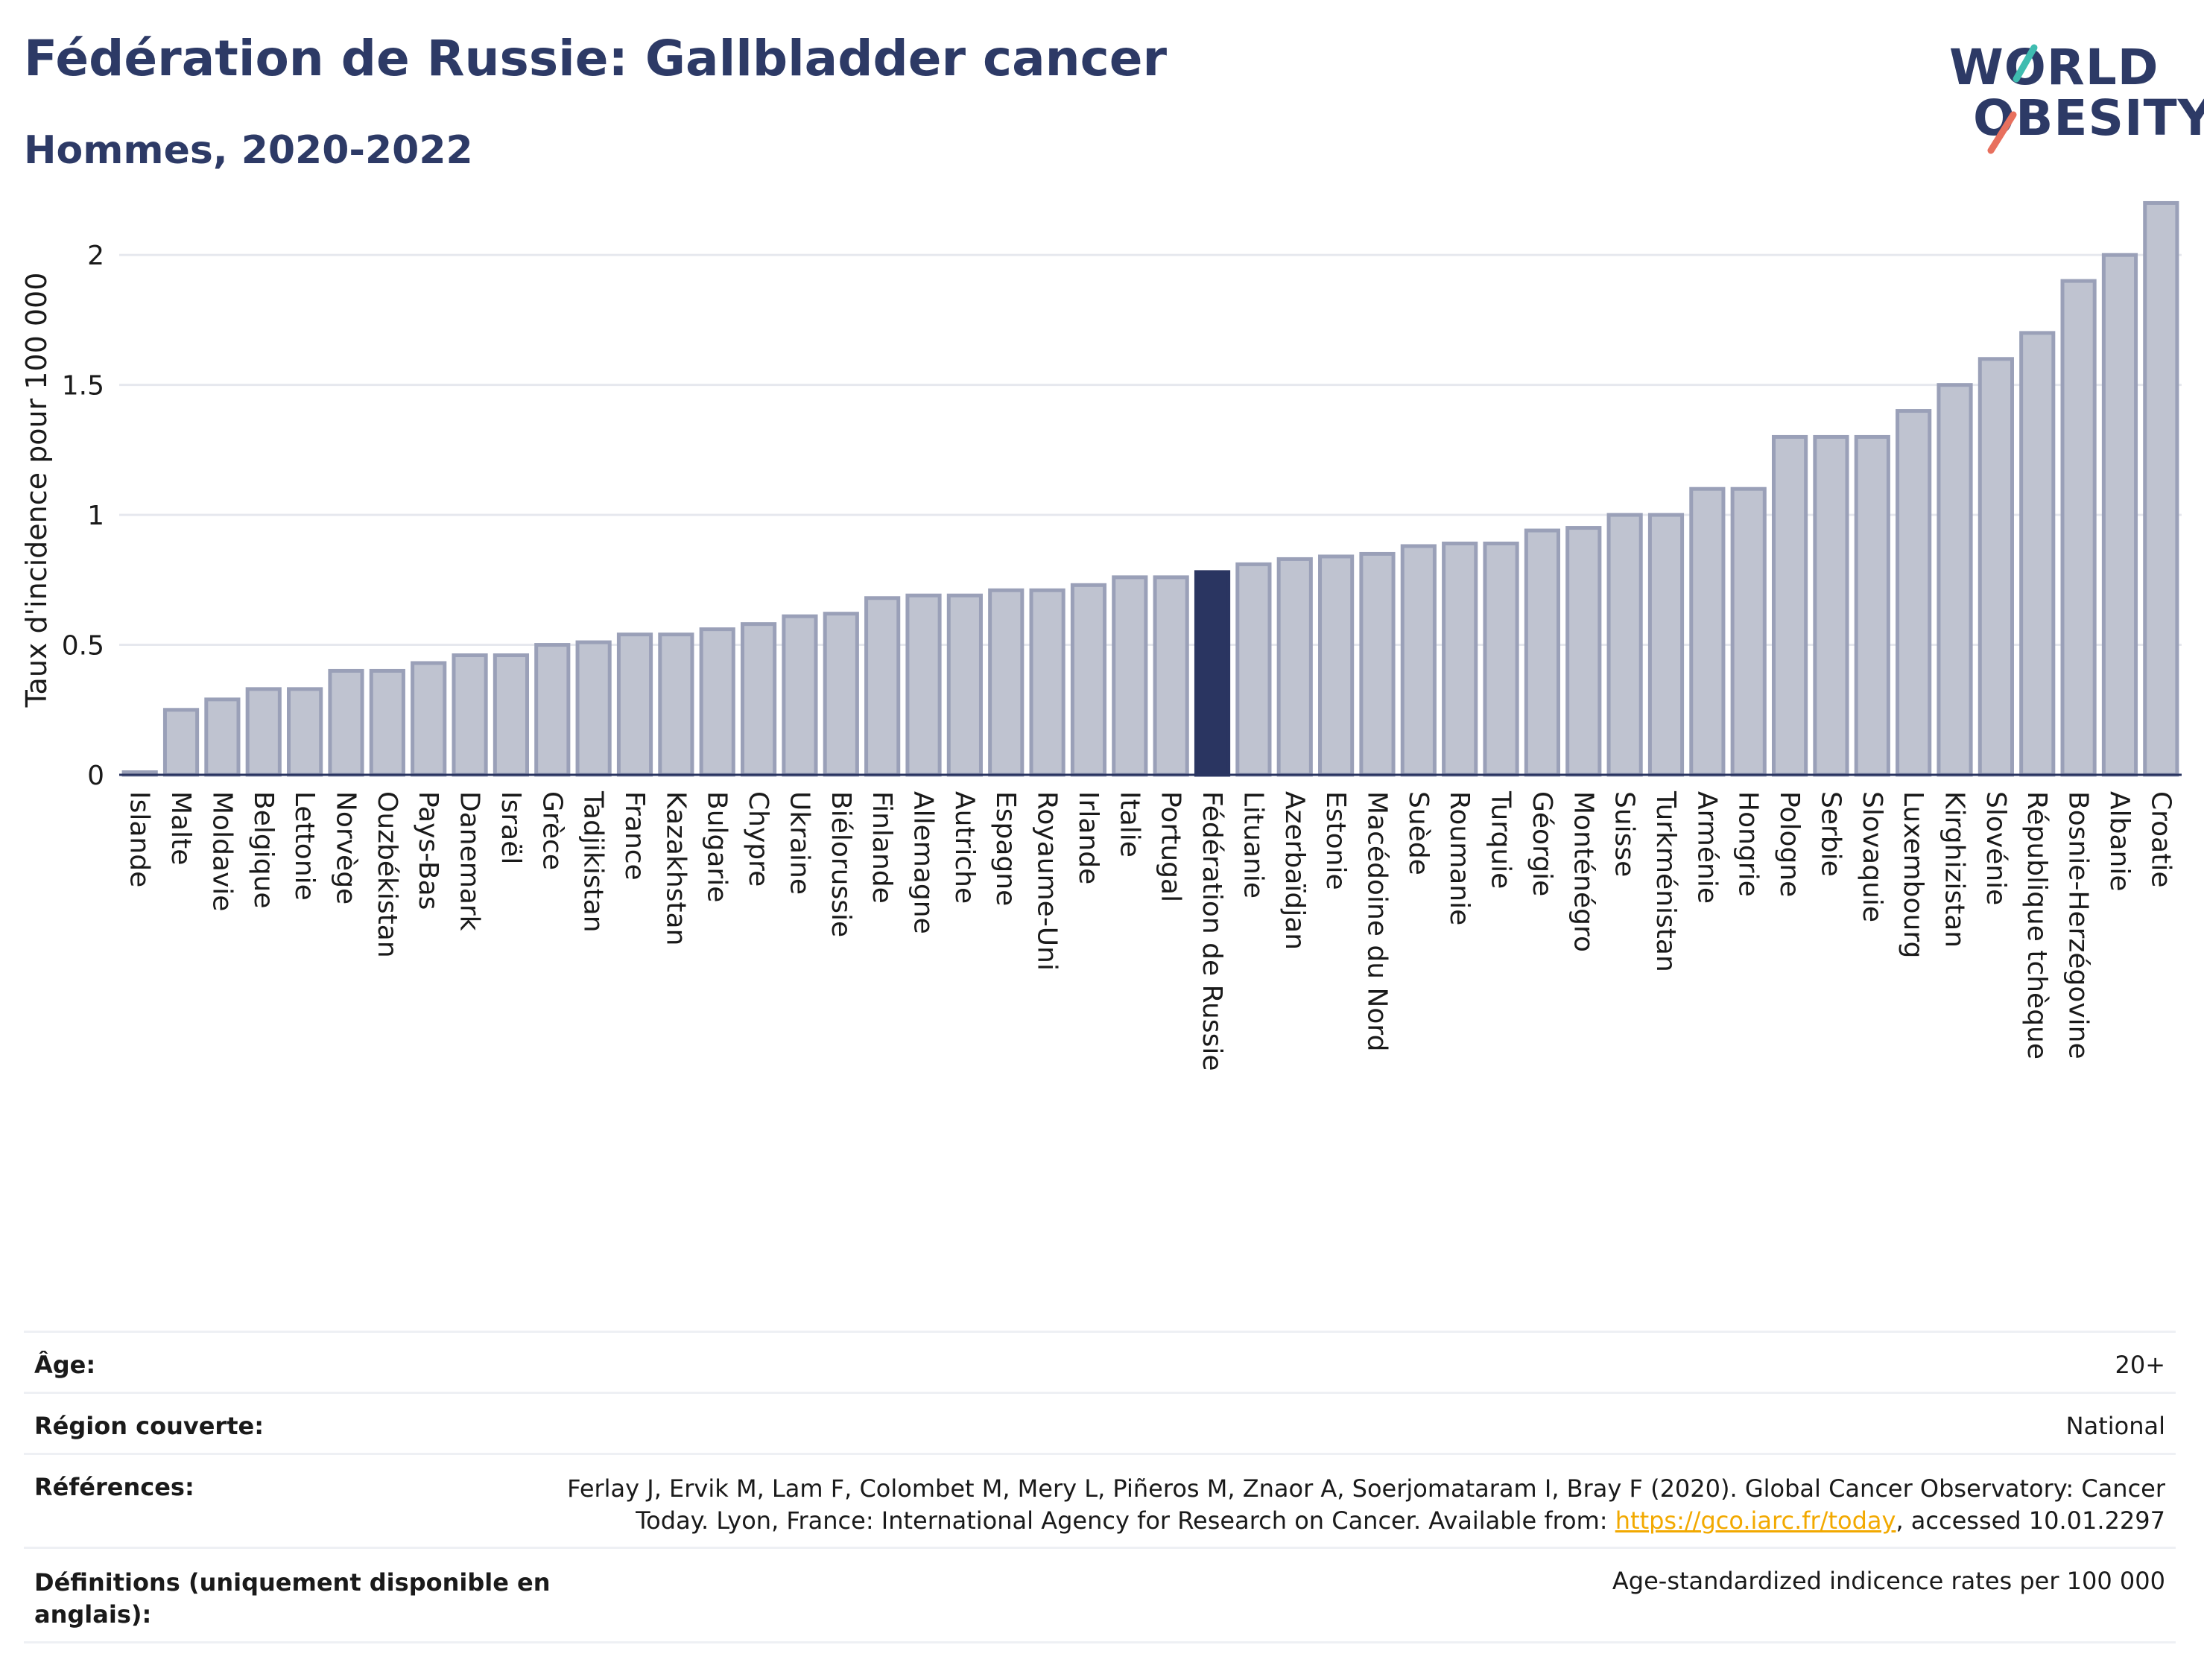 The width and height of the screenshot is (2204, 1680). What do you see at coordinates (675, 868) in the screenshot?
I see `x-tick-label: Kazakhstan` at bounding box center [675, 868].